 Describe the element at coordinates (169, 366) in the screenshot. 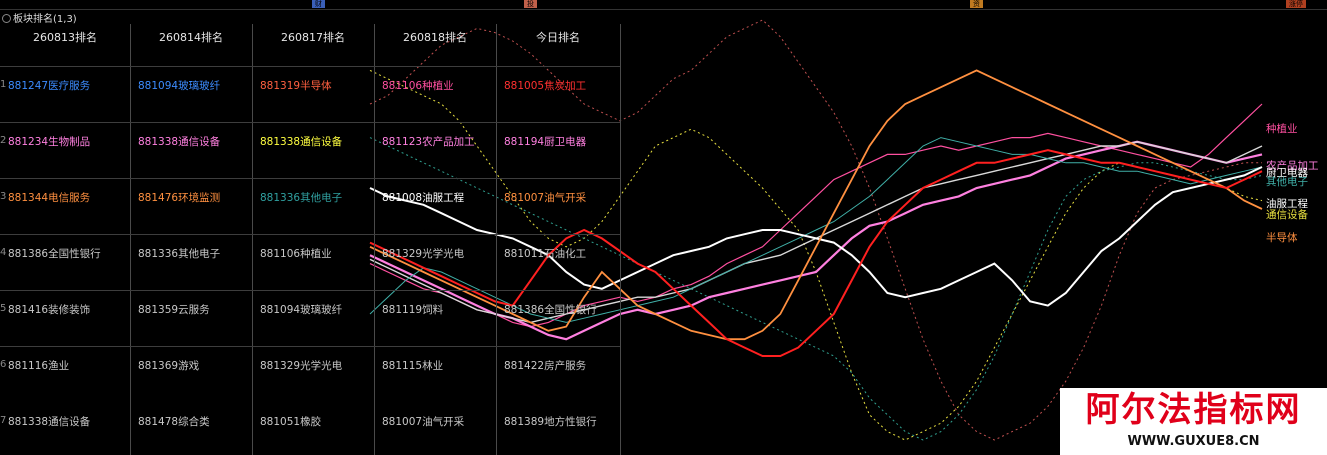

I see `sector-cell: 881369游戏` at that location.